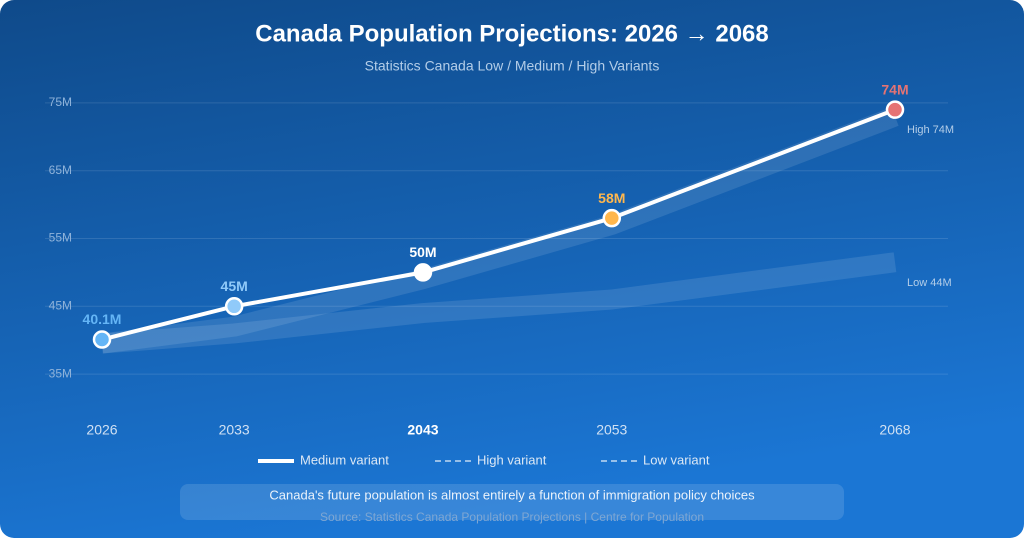  I want to click on x-tick-label: 2033, so click(234, 430).